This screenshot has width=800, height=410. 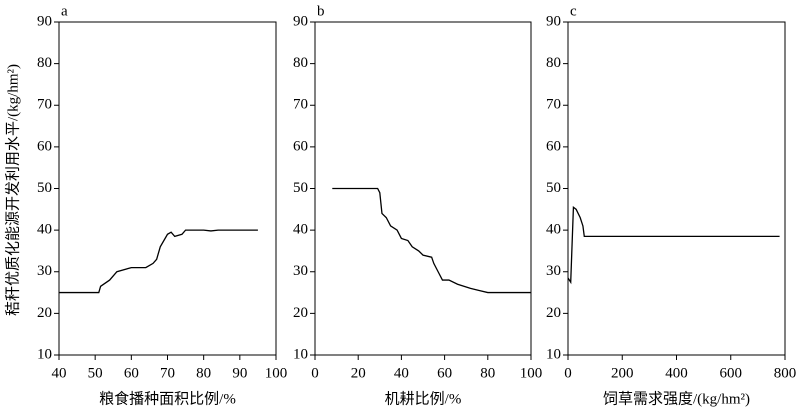 What do you see at coordinates (573, 11) in the screenshot?
I see `panel-label: c` at bounding box center [573, 11].